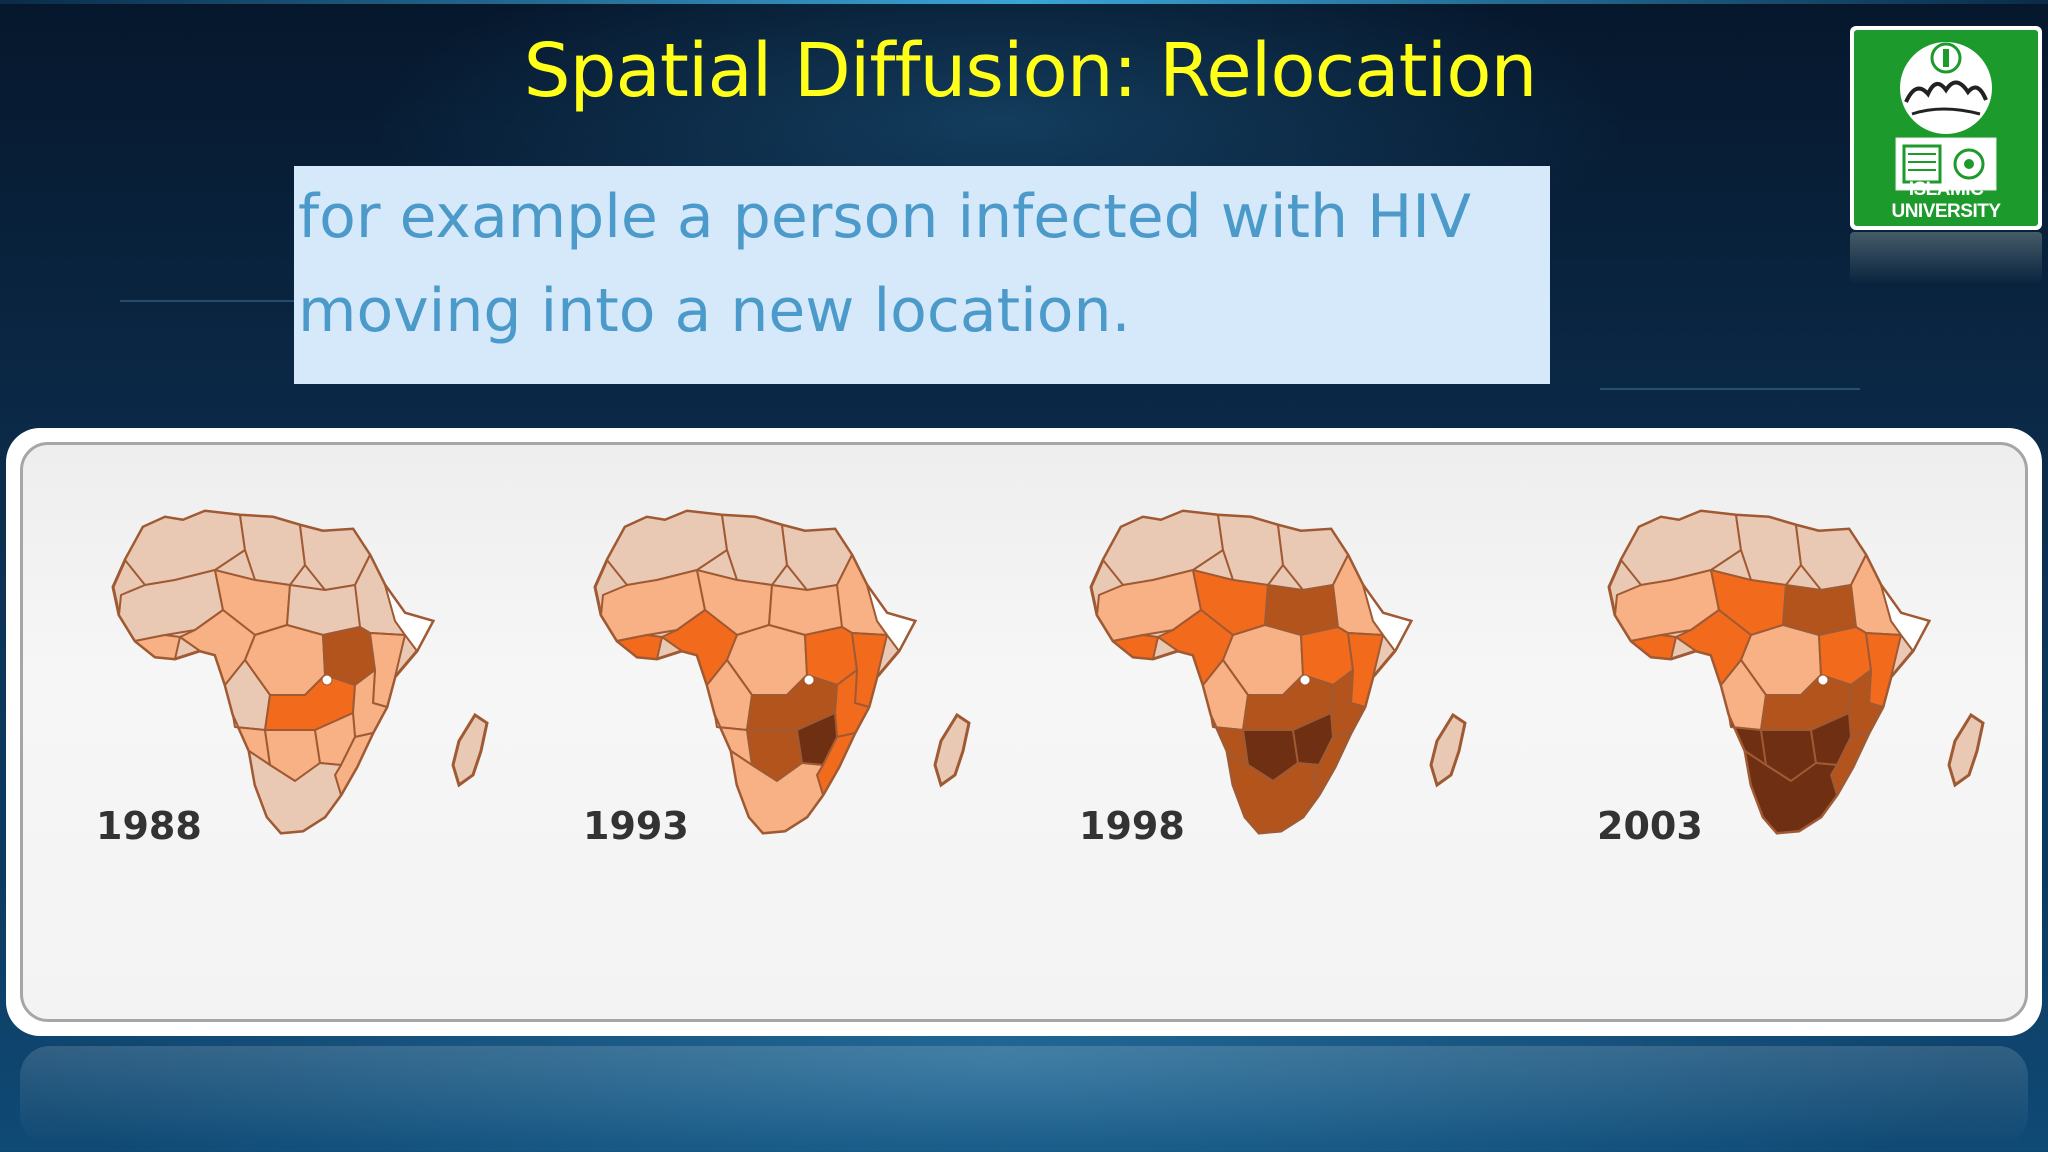  Describe the element at coordinates (1278, 672) in the screenshot. I see `africa-map-1998` at that location.